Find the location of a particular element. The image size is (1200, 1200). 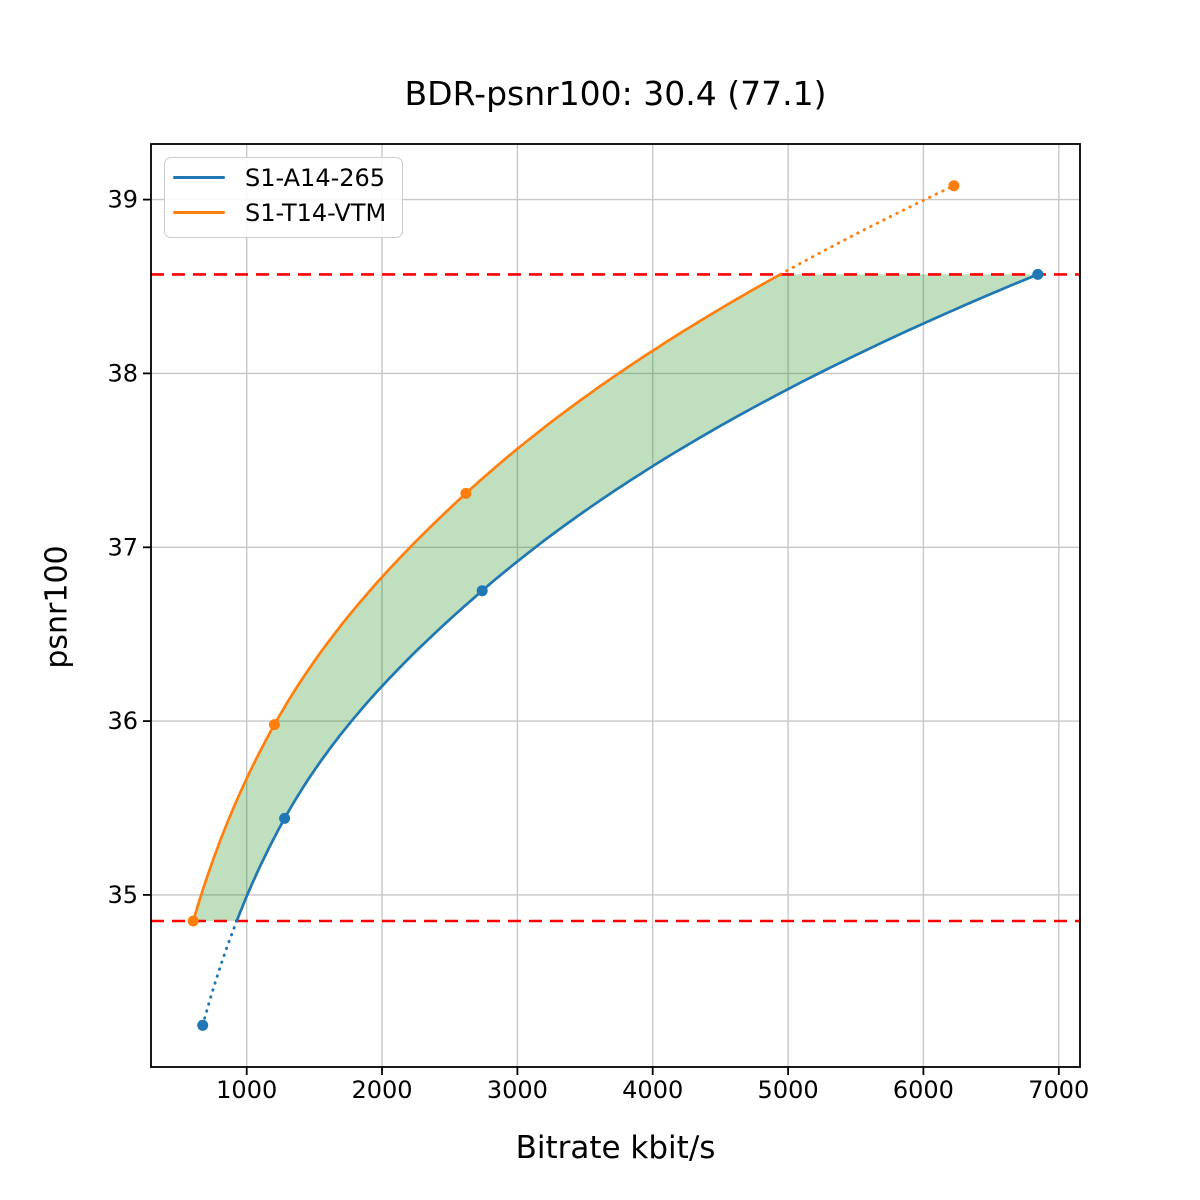

y-tick-label: 39 is located at coordinates (122, 200).